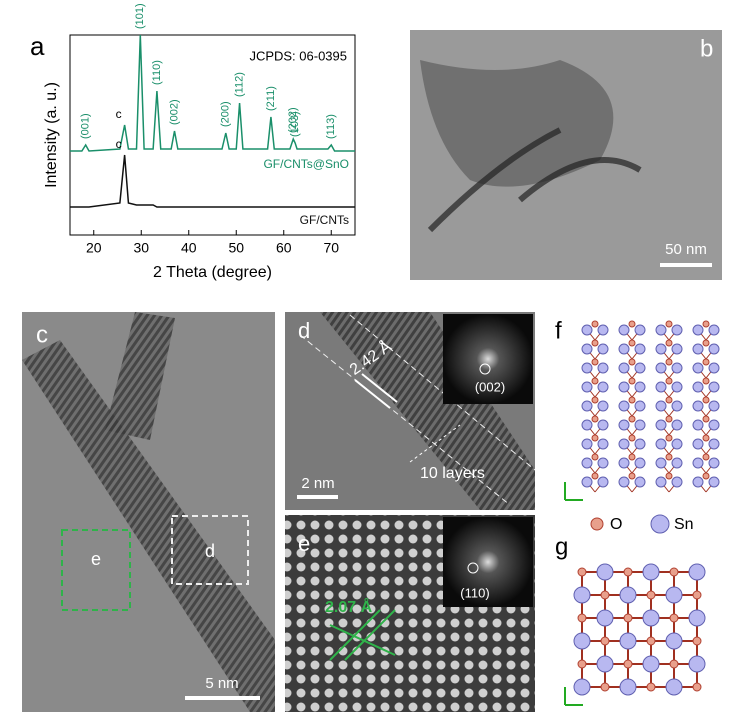  Describe the element at coordinates (331, 248) in the screenshot. I see `x-tick-label: 70` at that location.